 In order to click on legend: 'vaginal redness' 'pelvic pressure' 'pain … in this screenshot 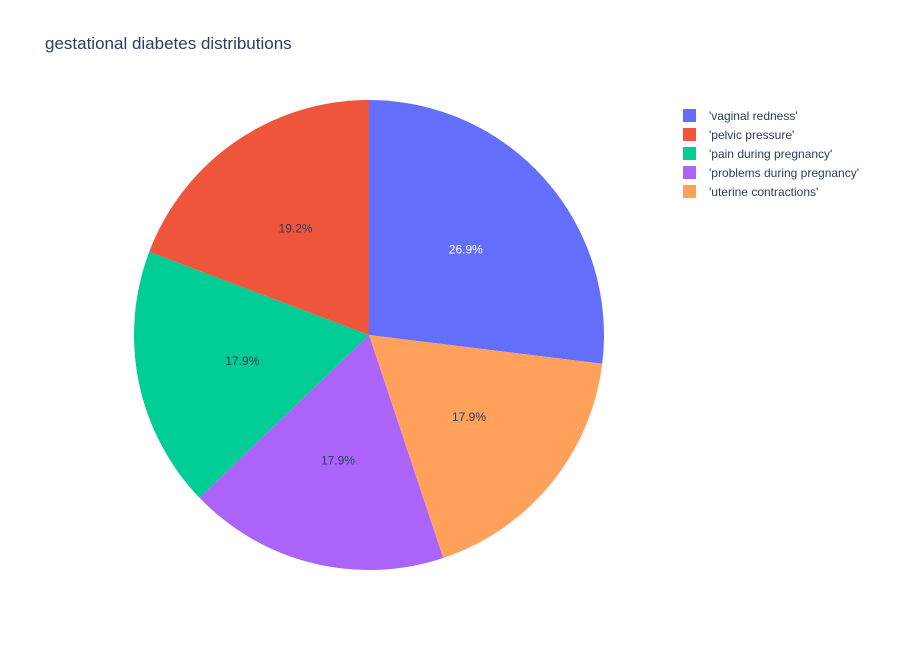, I will do `click(771, 153)`.